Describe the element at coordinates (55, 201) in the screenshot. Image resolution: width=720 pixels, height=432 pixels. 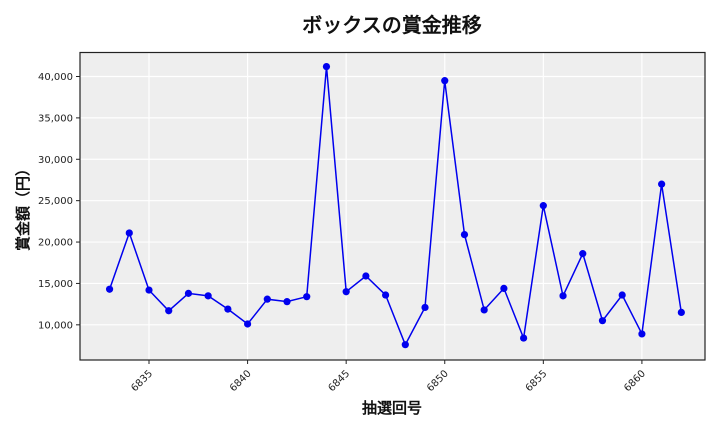
I see `y-tick-label: 25,000` at that location.